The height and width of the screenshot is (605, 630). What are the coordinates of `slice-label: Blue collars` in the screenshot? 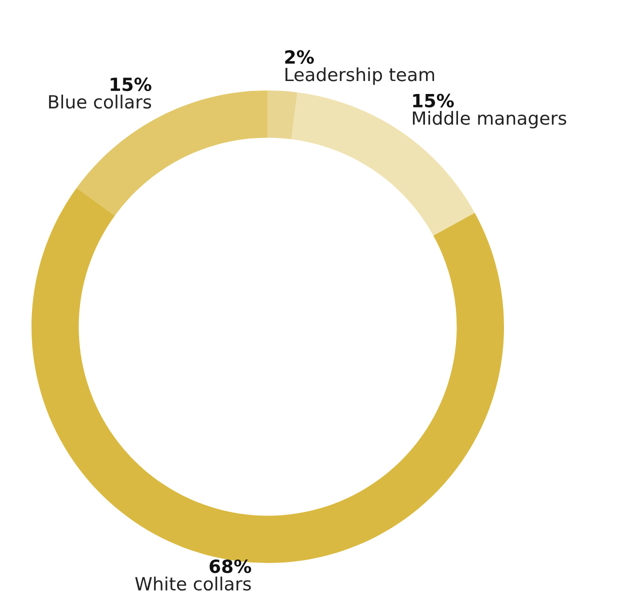 It's located at (100, 101).